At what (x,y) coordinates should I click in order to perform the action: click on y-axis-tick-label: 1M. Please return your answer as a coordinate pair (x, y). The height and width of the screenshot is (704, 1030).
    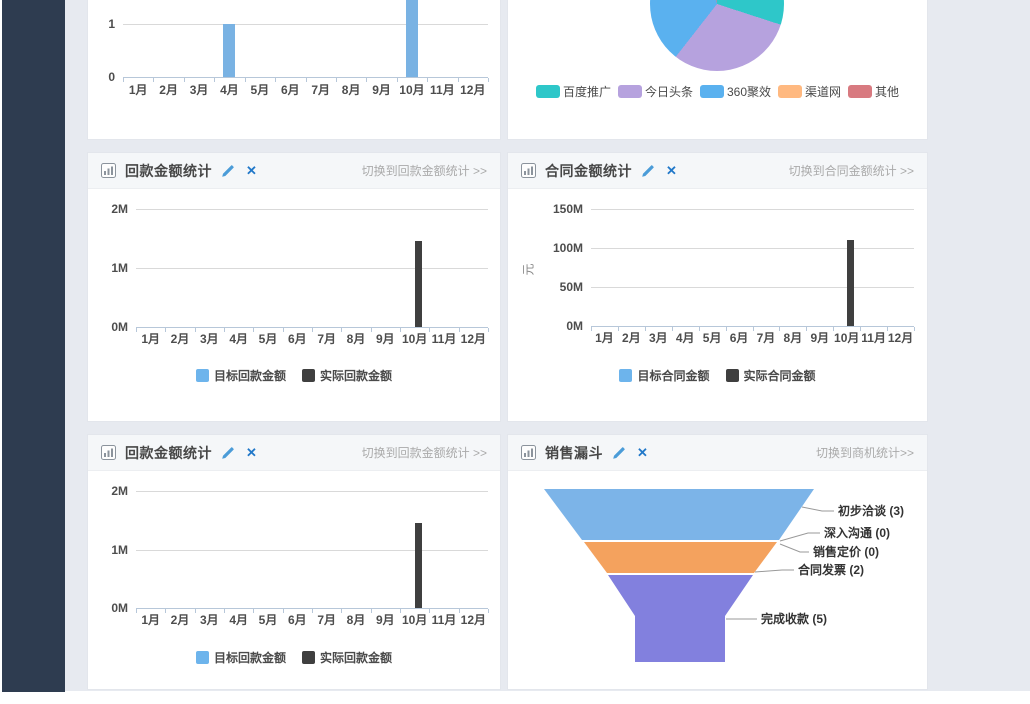
    Looking at the image, I should click on (119, 549).